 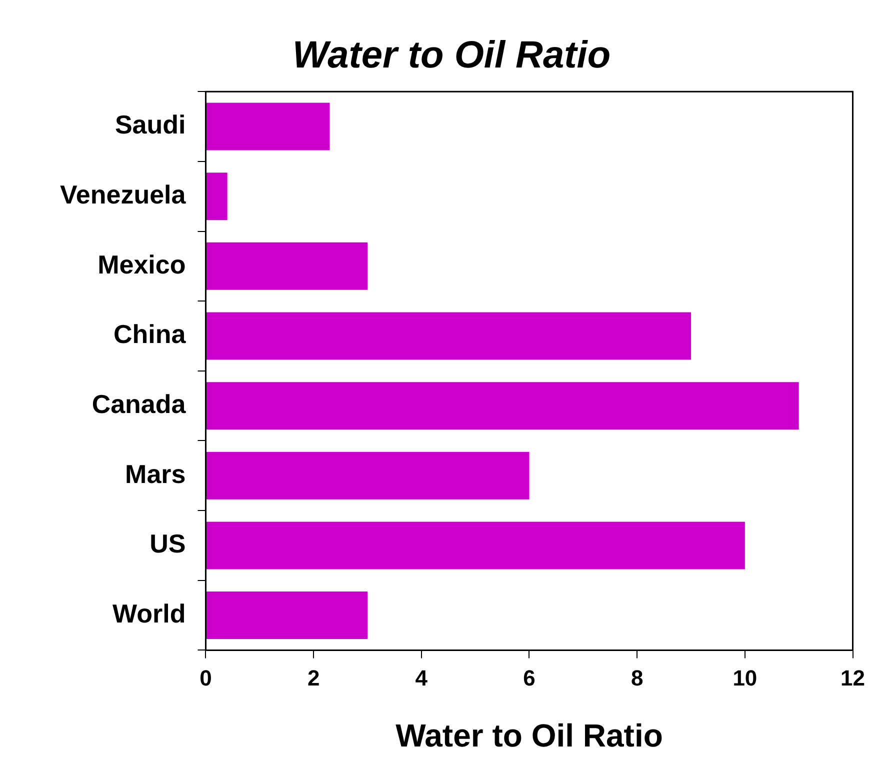 I want to click on y-tick-label: Saudi, so click(x=150, y=125).